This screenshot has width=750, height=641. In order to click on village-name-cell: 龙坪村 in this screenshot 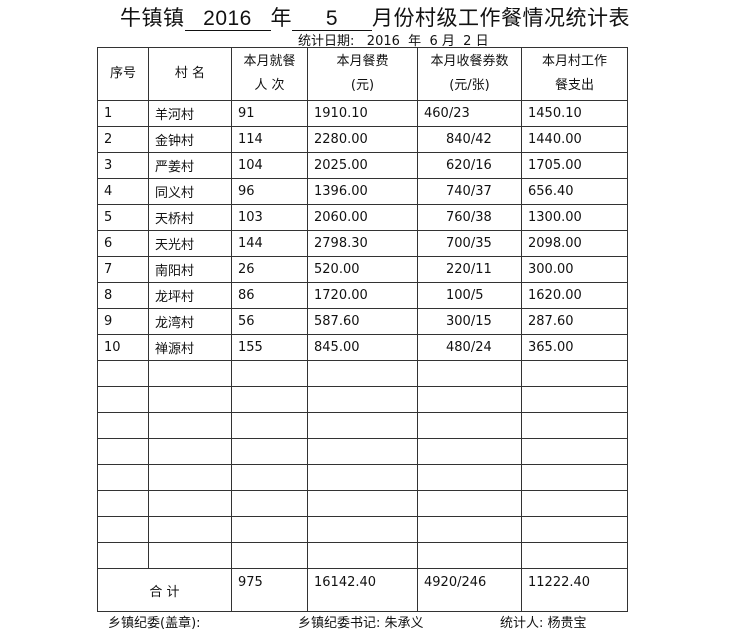, I will do `click(190, 295)`.